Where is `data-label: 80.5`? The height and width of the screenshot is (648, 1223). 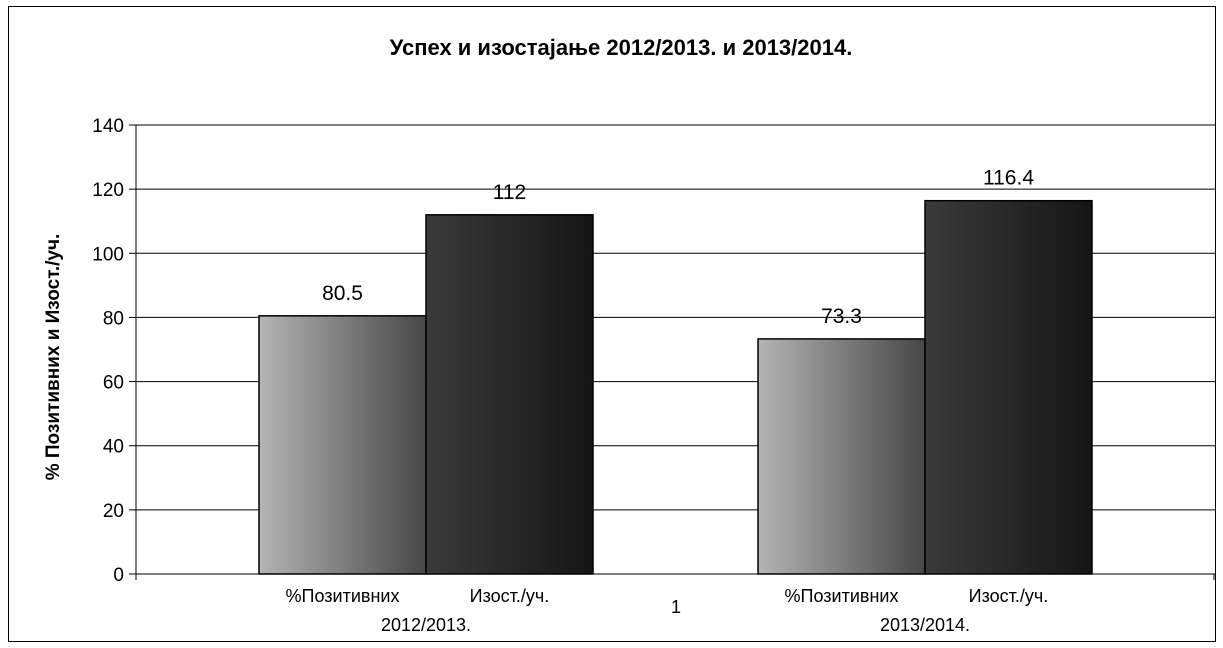 data-label: 80.5 is located at coordinates (342, 293).